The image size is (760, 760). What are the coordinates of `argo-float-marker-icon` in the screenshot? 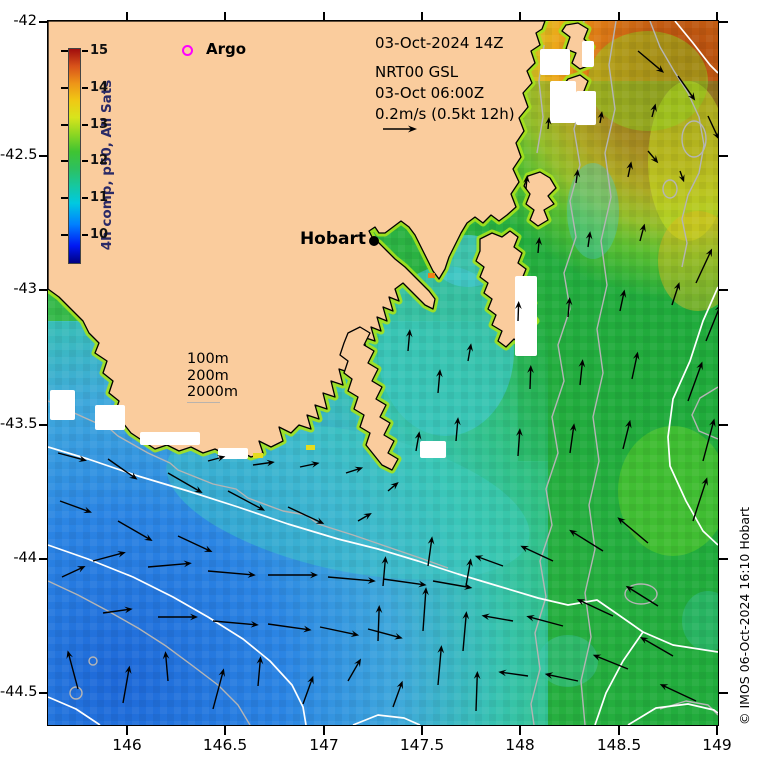 It's located at (187, 50).